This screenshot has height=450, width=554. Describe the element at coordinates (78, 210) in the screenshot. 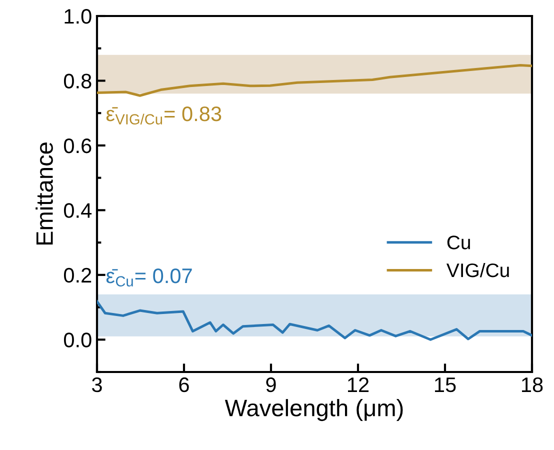

I see `y-tick-label: 0.4` at that location.